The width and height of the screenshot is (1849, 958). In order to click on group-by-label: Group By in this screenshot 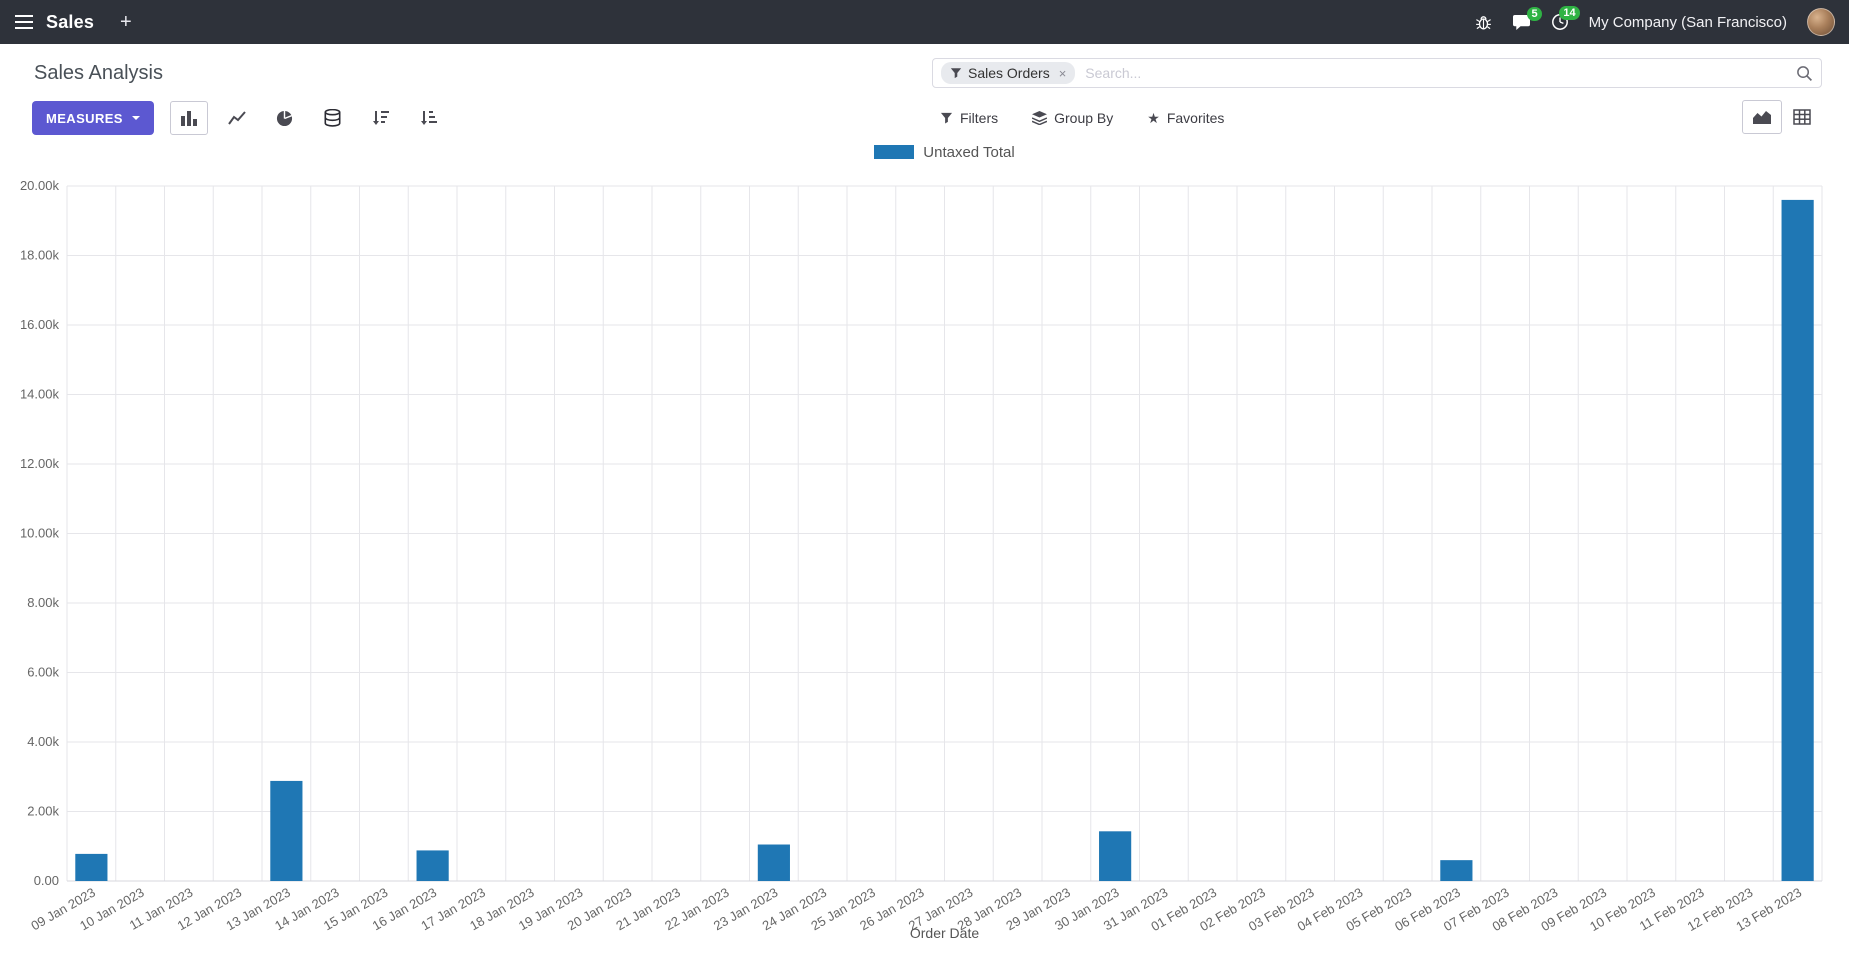, I will do `click(1084, 118)`.